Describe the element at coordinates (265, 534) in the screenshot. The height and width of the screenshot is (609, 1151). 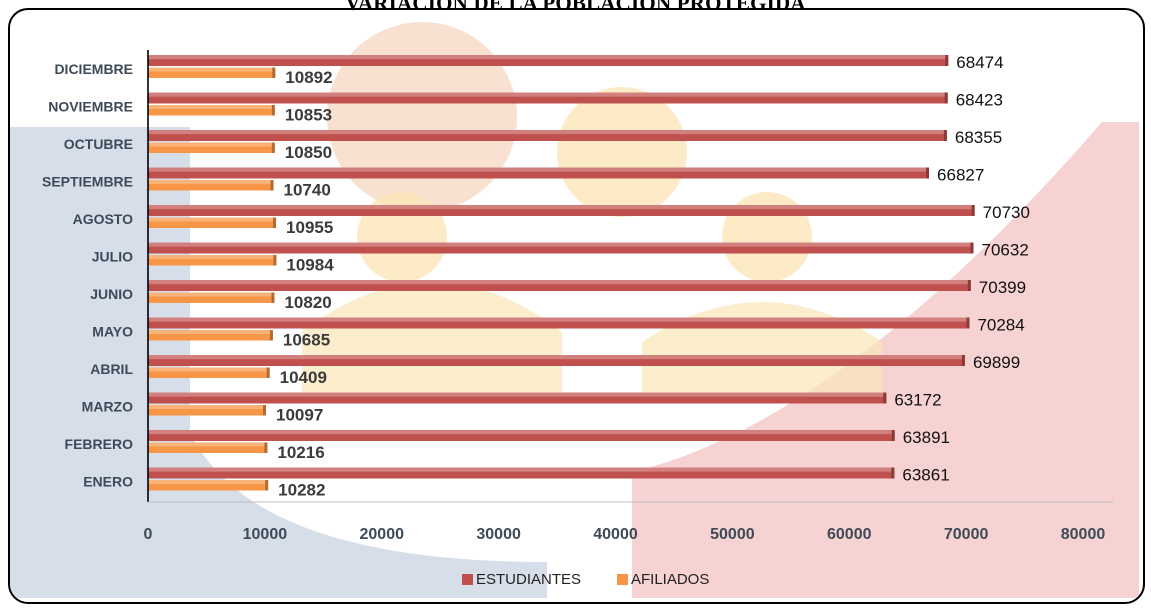
I see `x-tick-label: 10000` at that location.